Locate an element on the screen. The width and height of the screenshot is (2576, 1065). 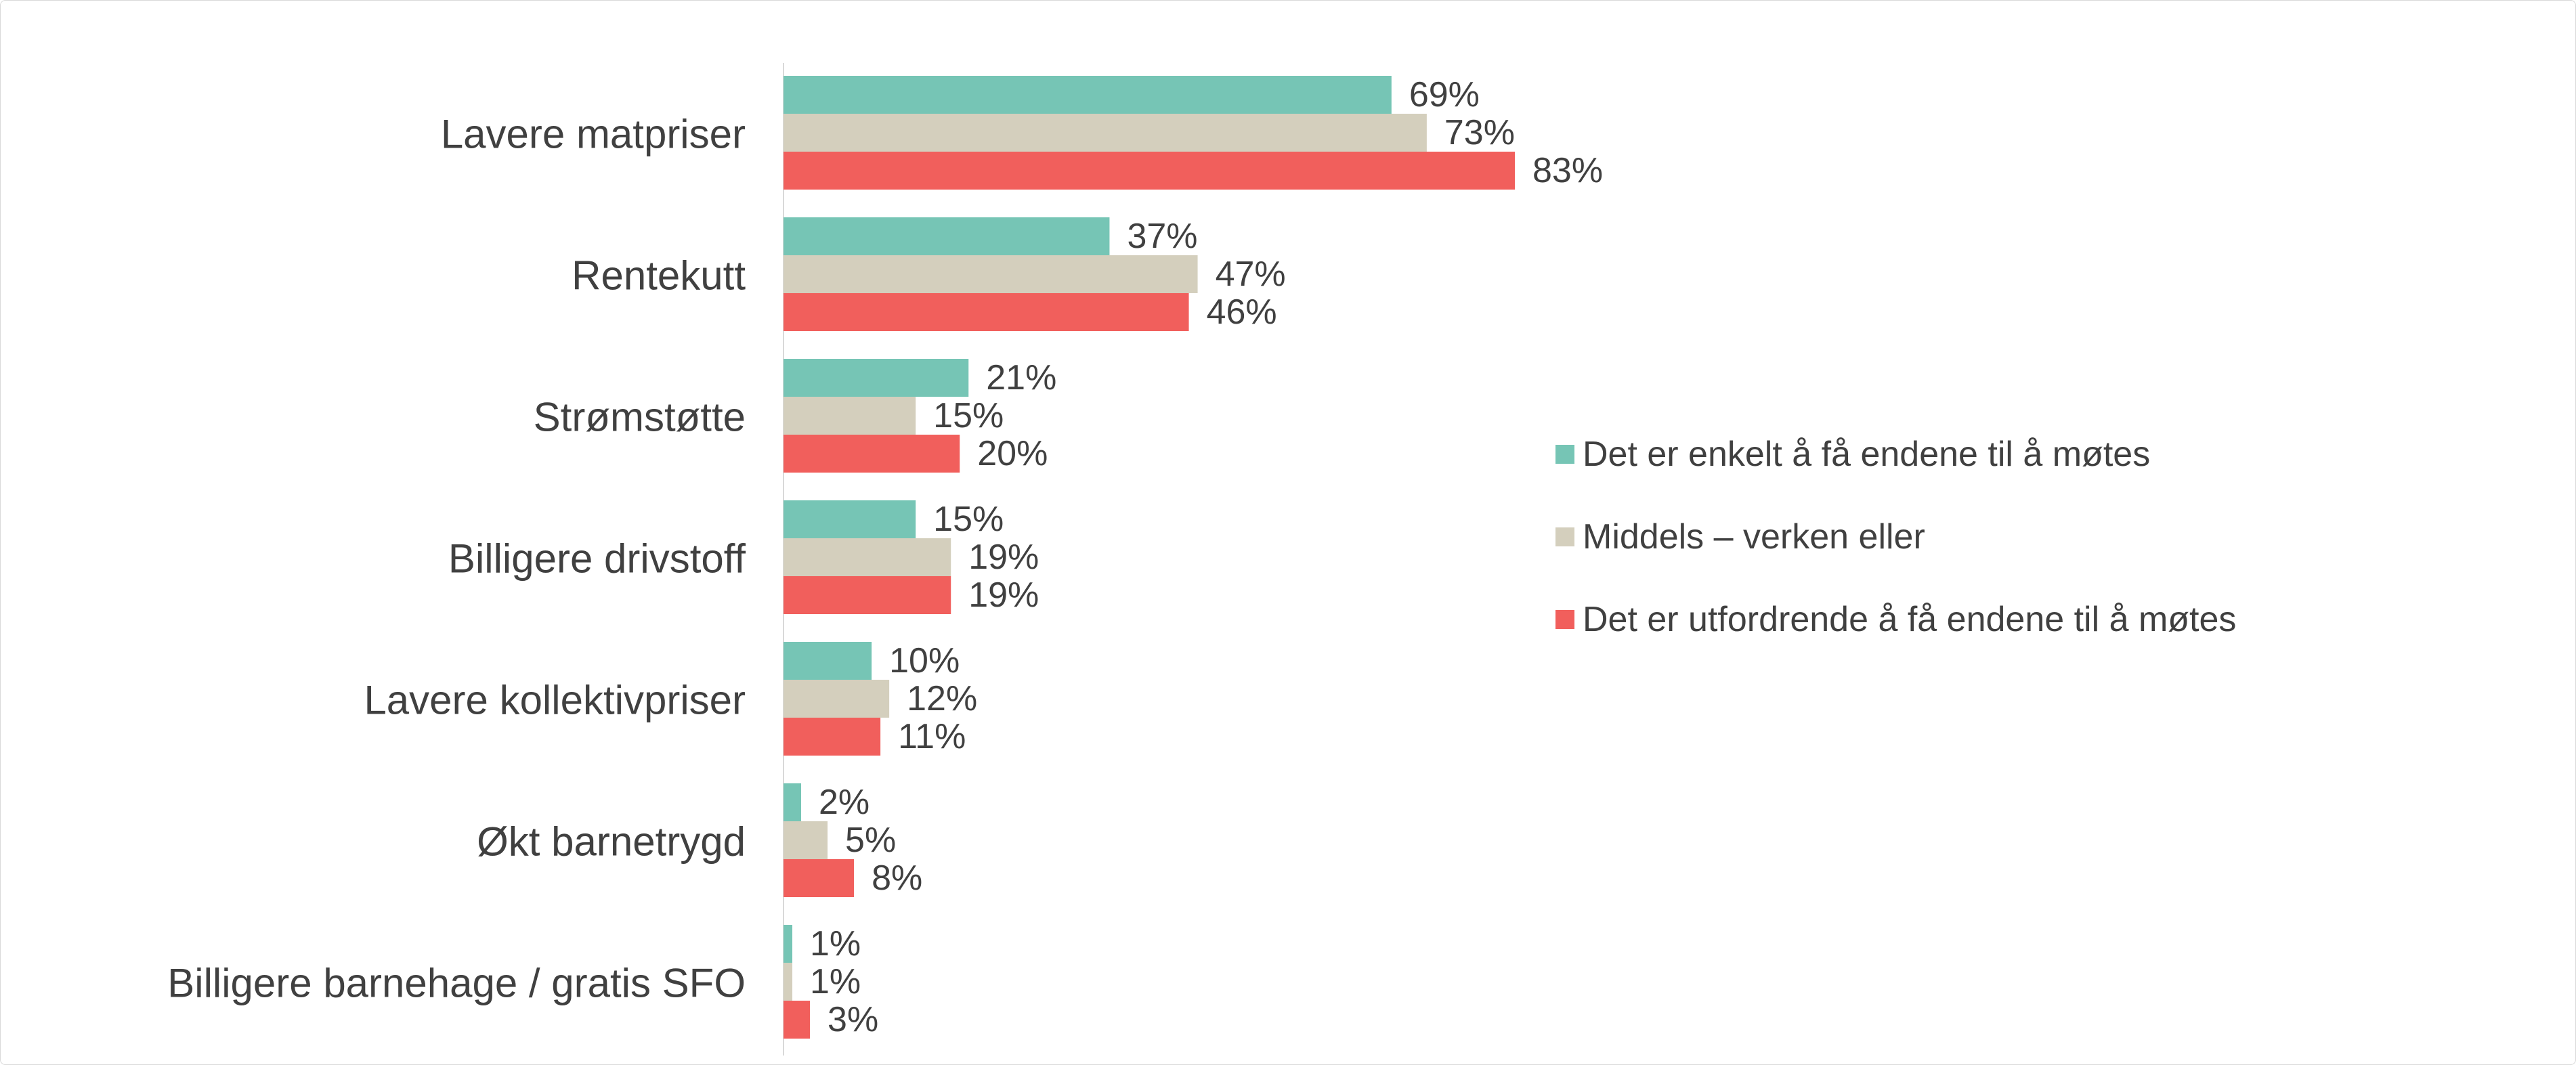
category-label-billigere-drivstoff: Billigere drivstoff is located at coordinates (597, 559).